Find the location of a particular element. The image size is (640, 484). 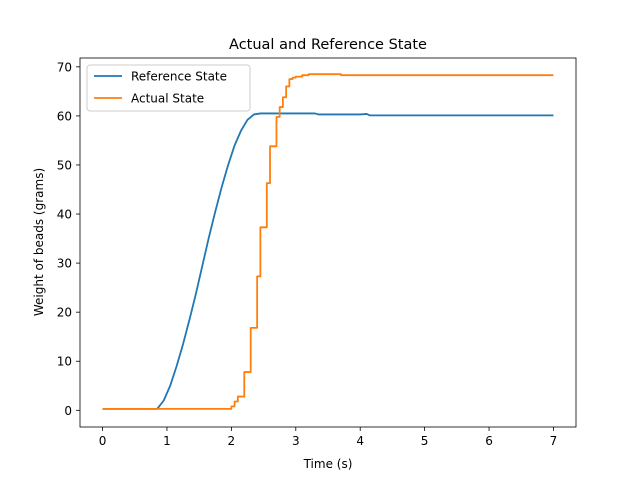

y-tick-label: 0 is located at coordinates (68, 411).